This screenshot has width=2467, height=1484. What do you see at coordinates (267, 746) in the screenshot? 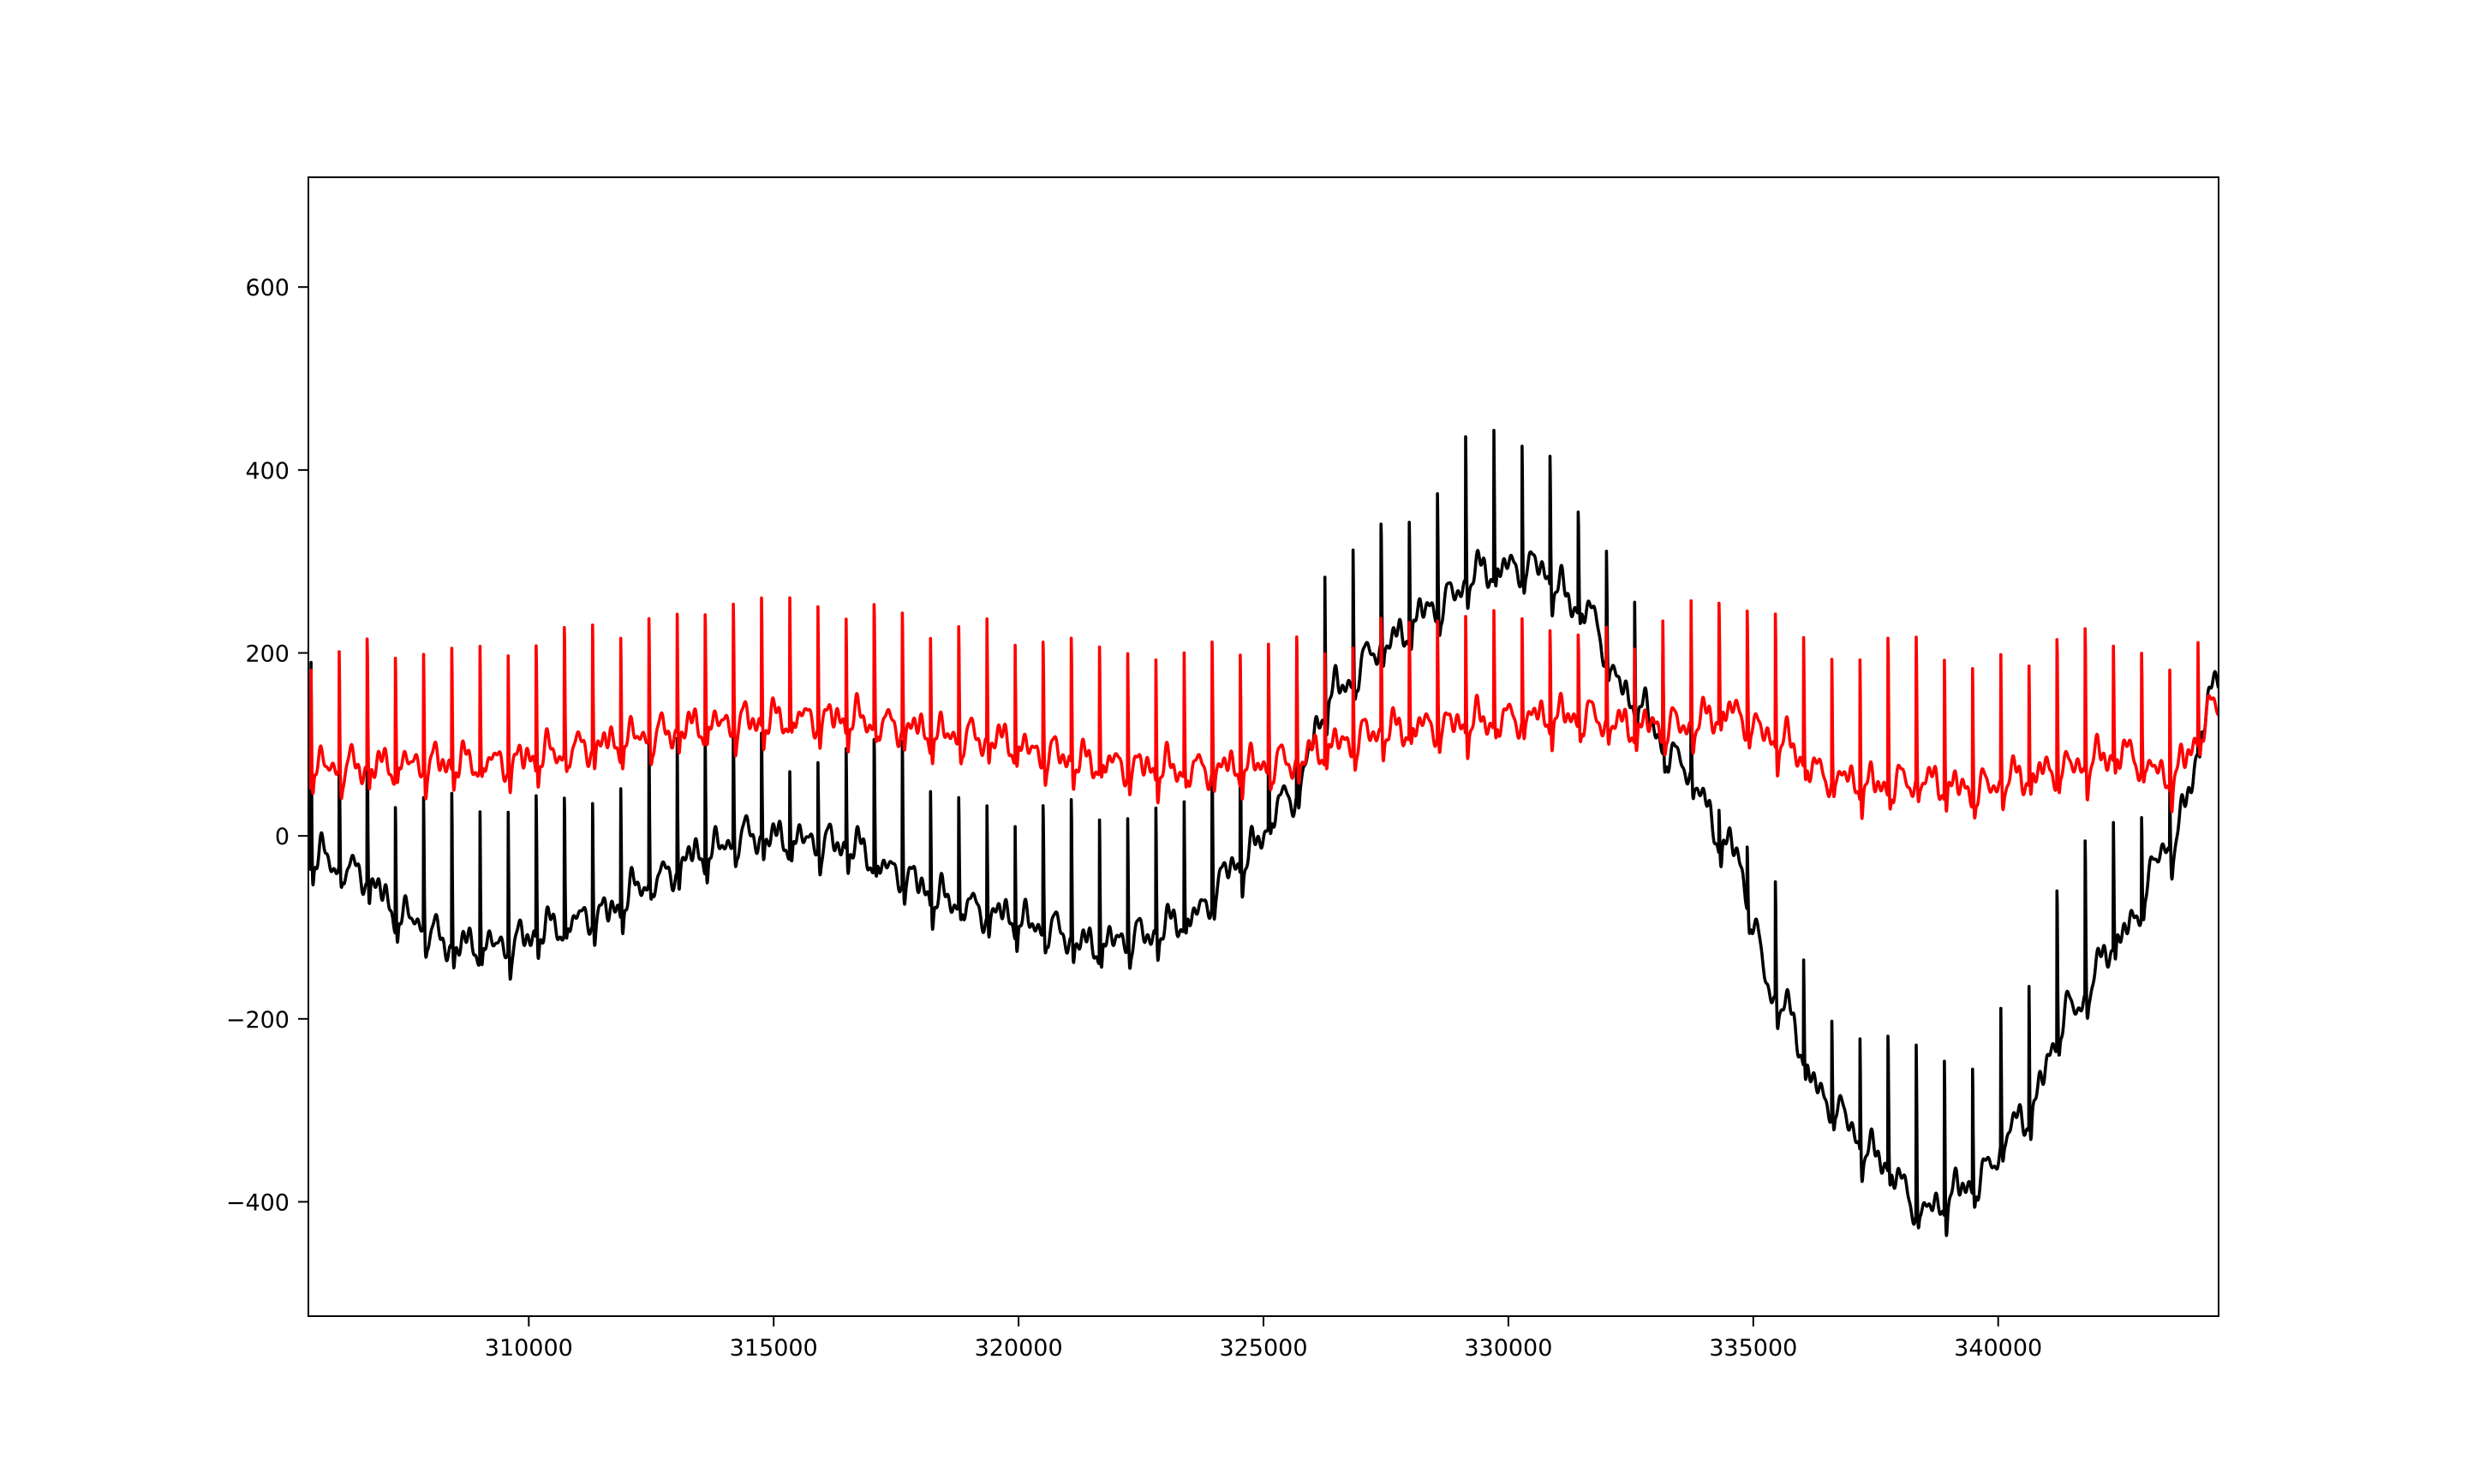
I see `y-axis: 600 400 200 0 −200 −400` at bounding box center [267, 746].